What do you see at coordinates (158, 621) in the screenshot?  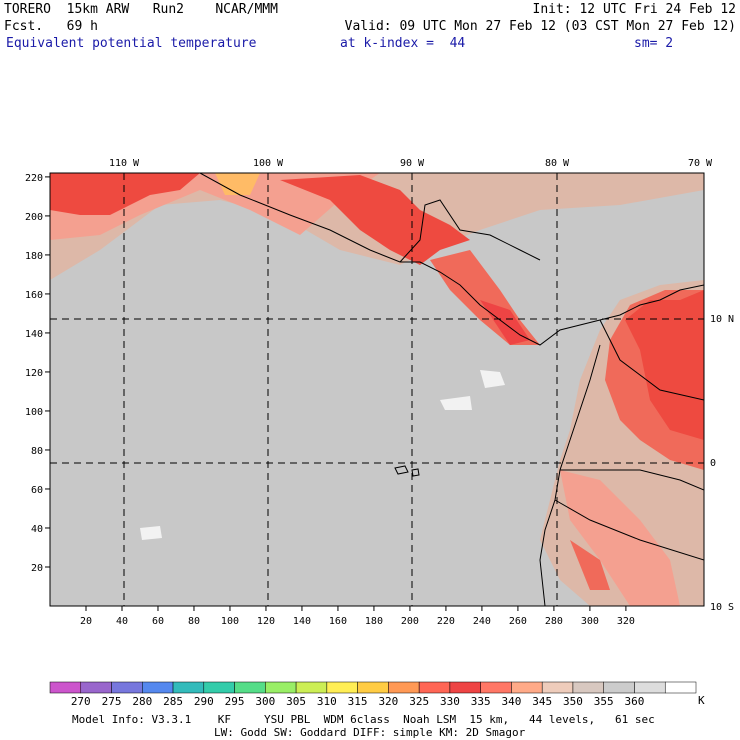 I see `x-tick-label: 60` at bounding box center [158, 621].